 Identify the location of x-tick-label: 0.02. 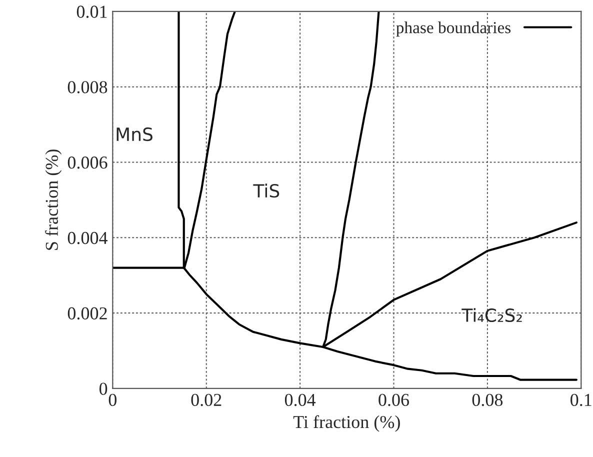
(206, 400).